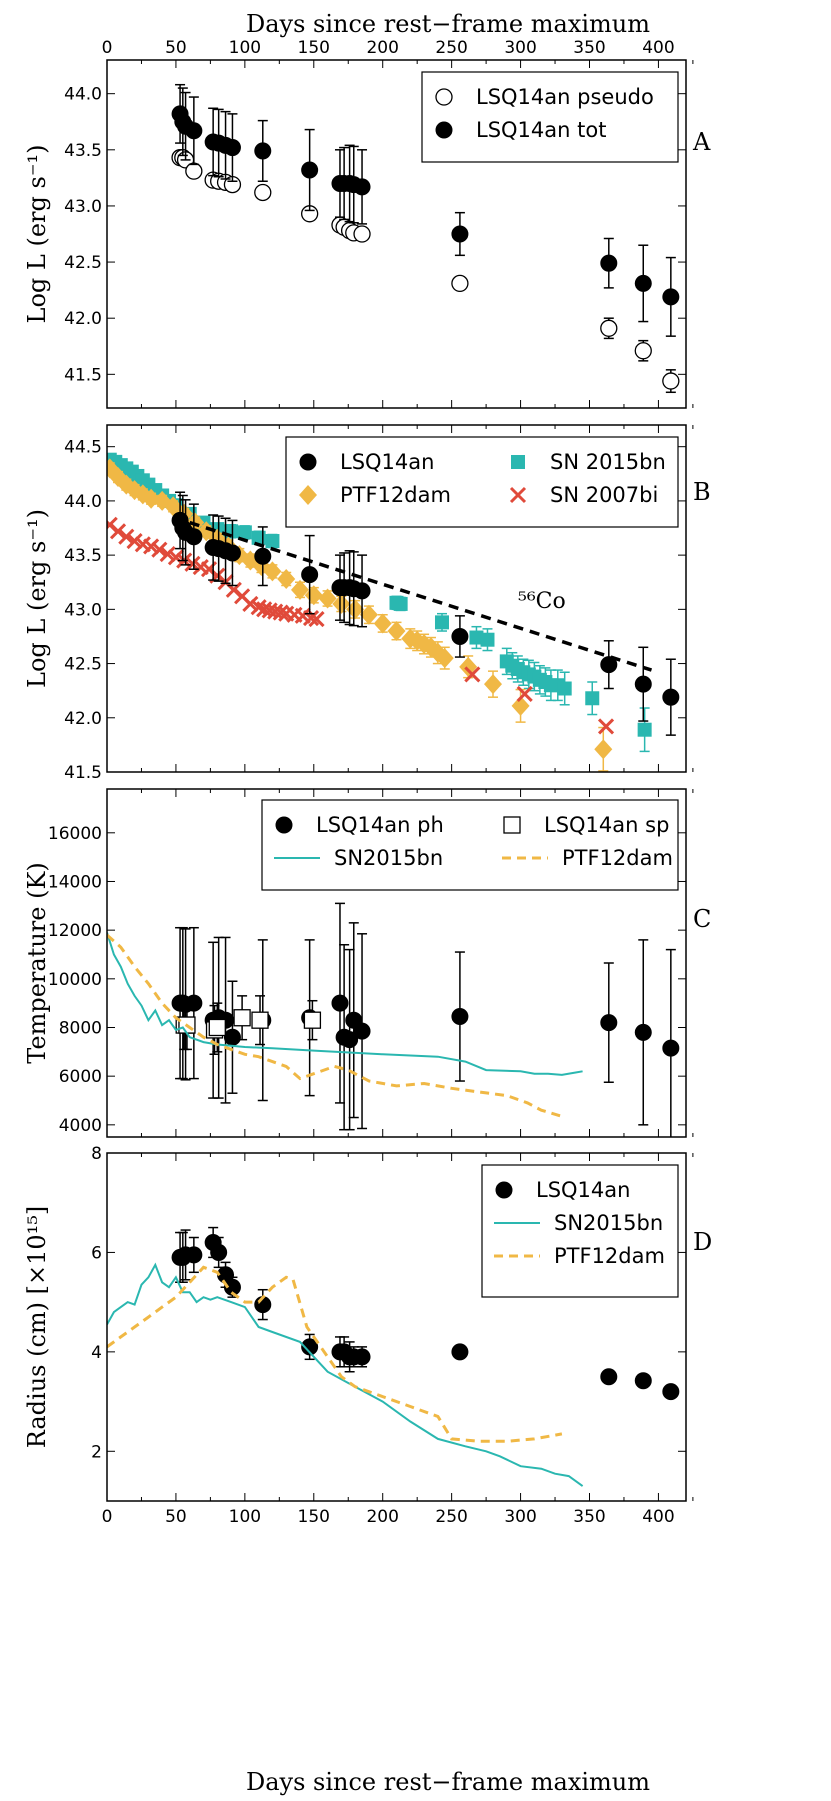 Image resolution: width=831 pixels, height=1801 pixels. What do you see at coordinates (314, 1517) in the screenshot?
I see `bottom-x-tick-label: 150` at bounding box center [314, 1517].